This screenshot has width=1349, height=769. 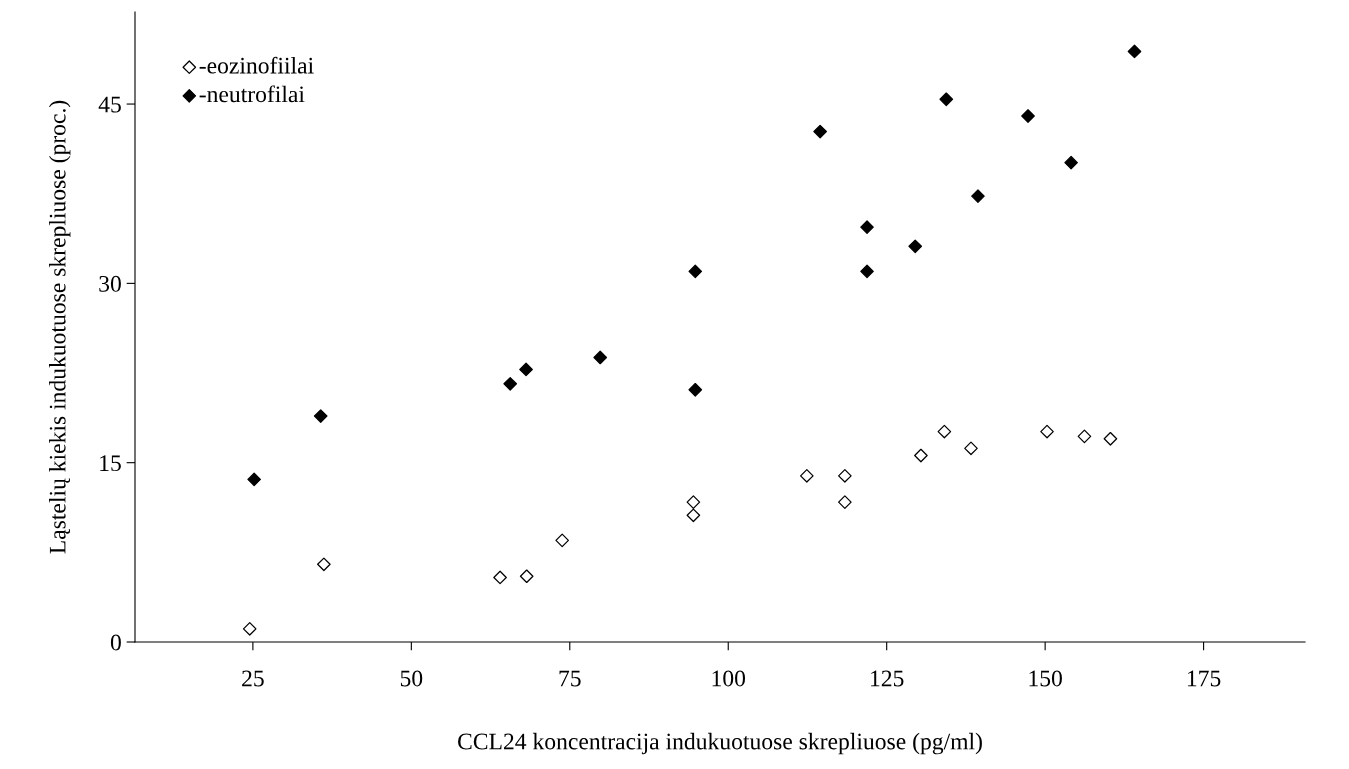 I want to click on y-tick-label: 15, so click(x=110, y=463).